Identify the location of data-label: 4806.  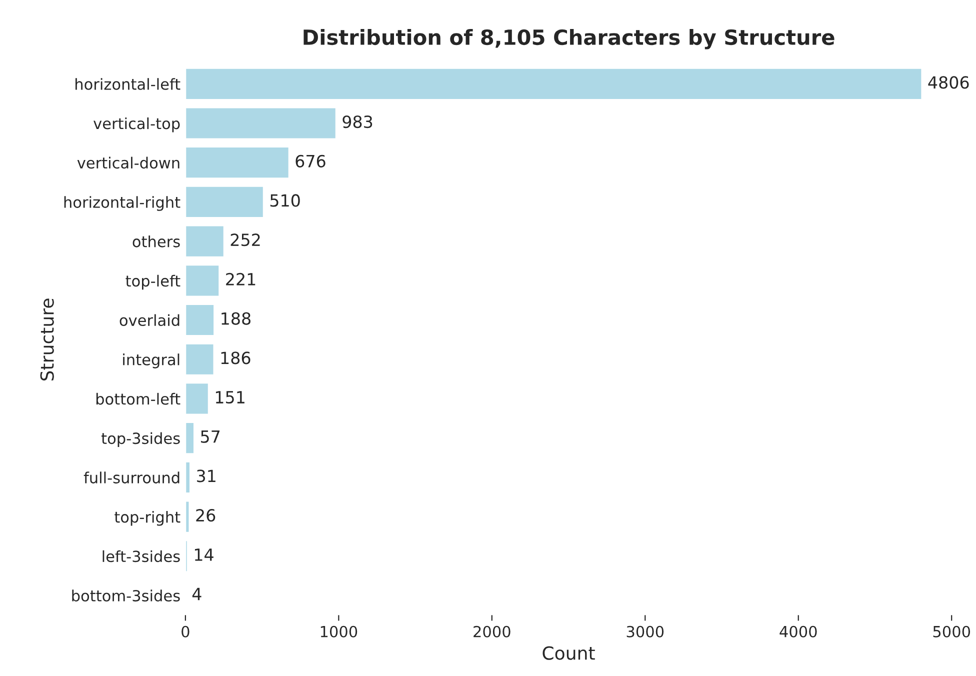
(948, 82).